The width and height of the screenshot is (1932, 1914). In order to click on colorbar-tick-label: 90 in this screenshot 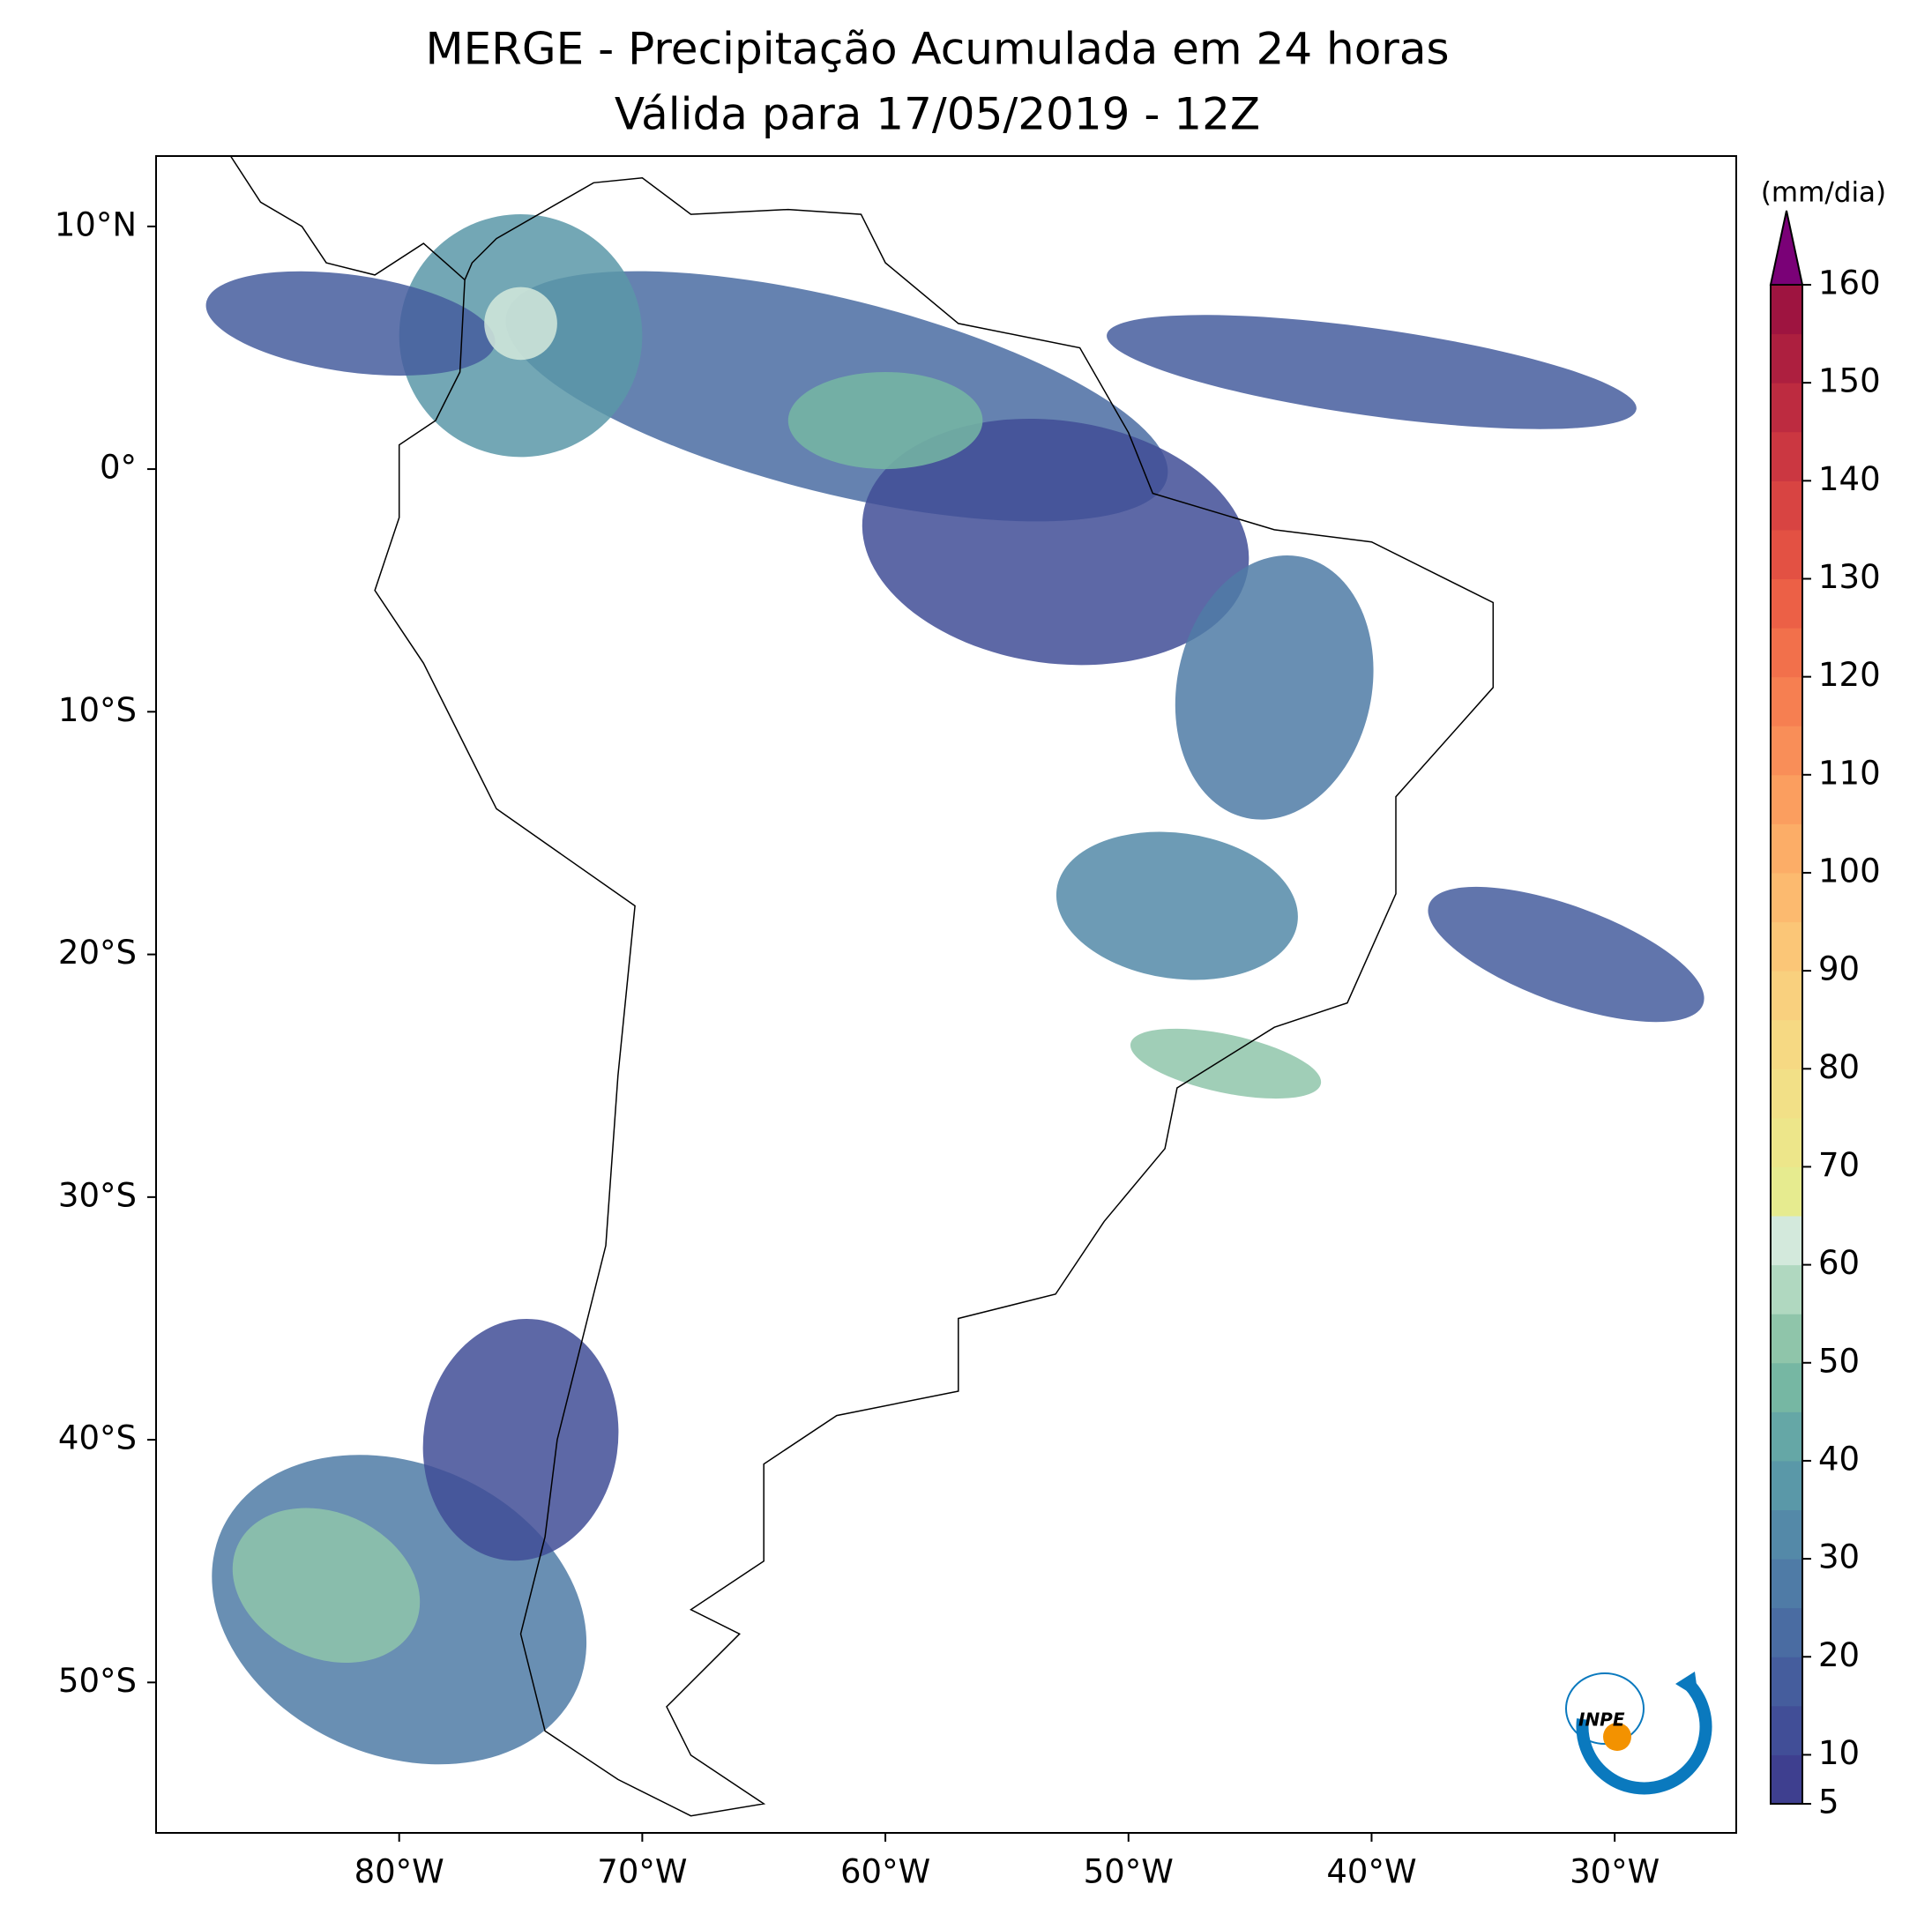, I will do `click(1839, 969)`.